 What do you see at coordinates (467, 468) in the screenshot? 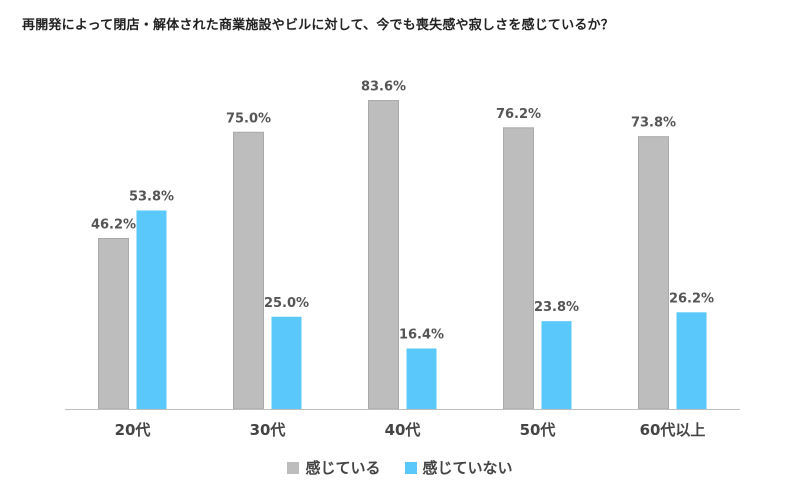
I see `legend-label-series-2: 感じていない` at bounding box center [467, 468].